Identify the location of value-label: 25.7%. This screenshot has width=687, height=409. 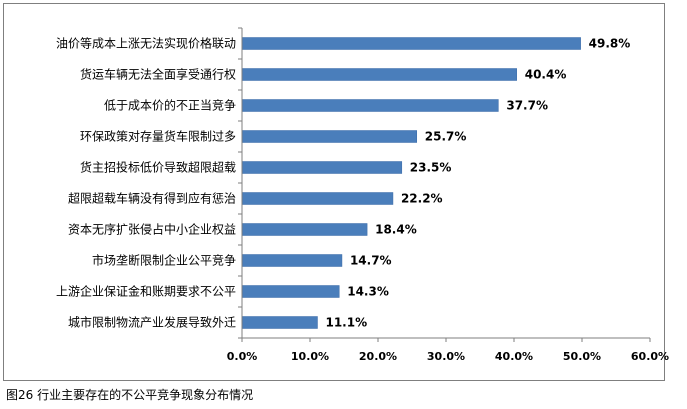
(446, 137).